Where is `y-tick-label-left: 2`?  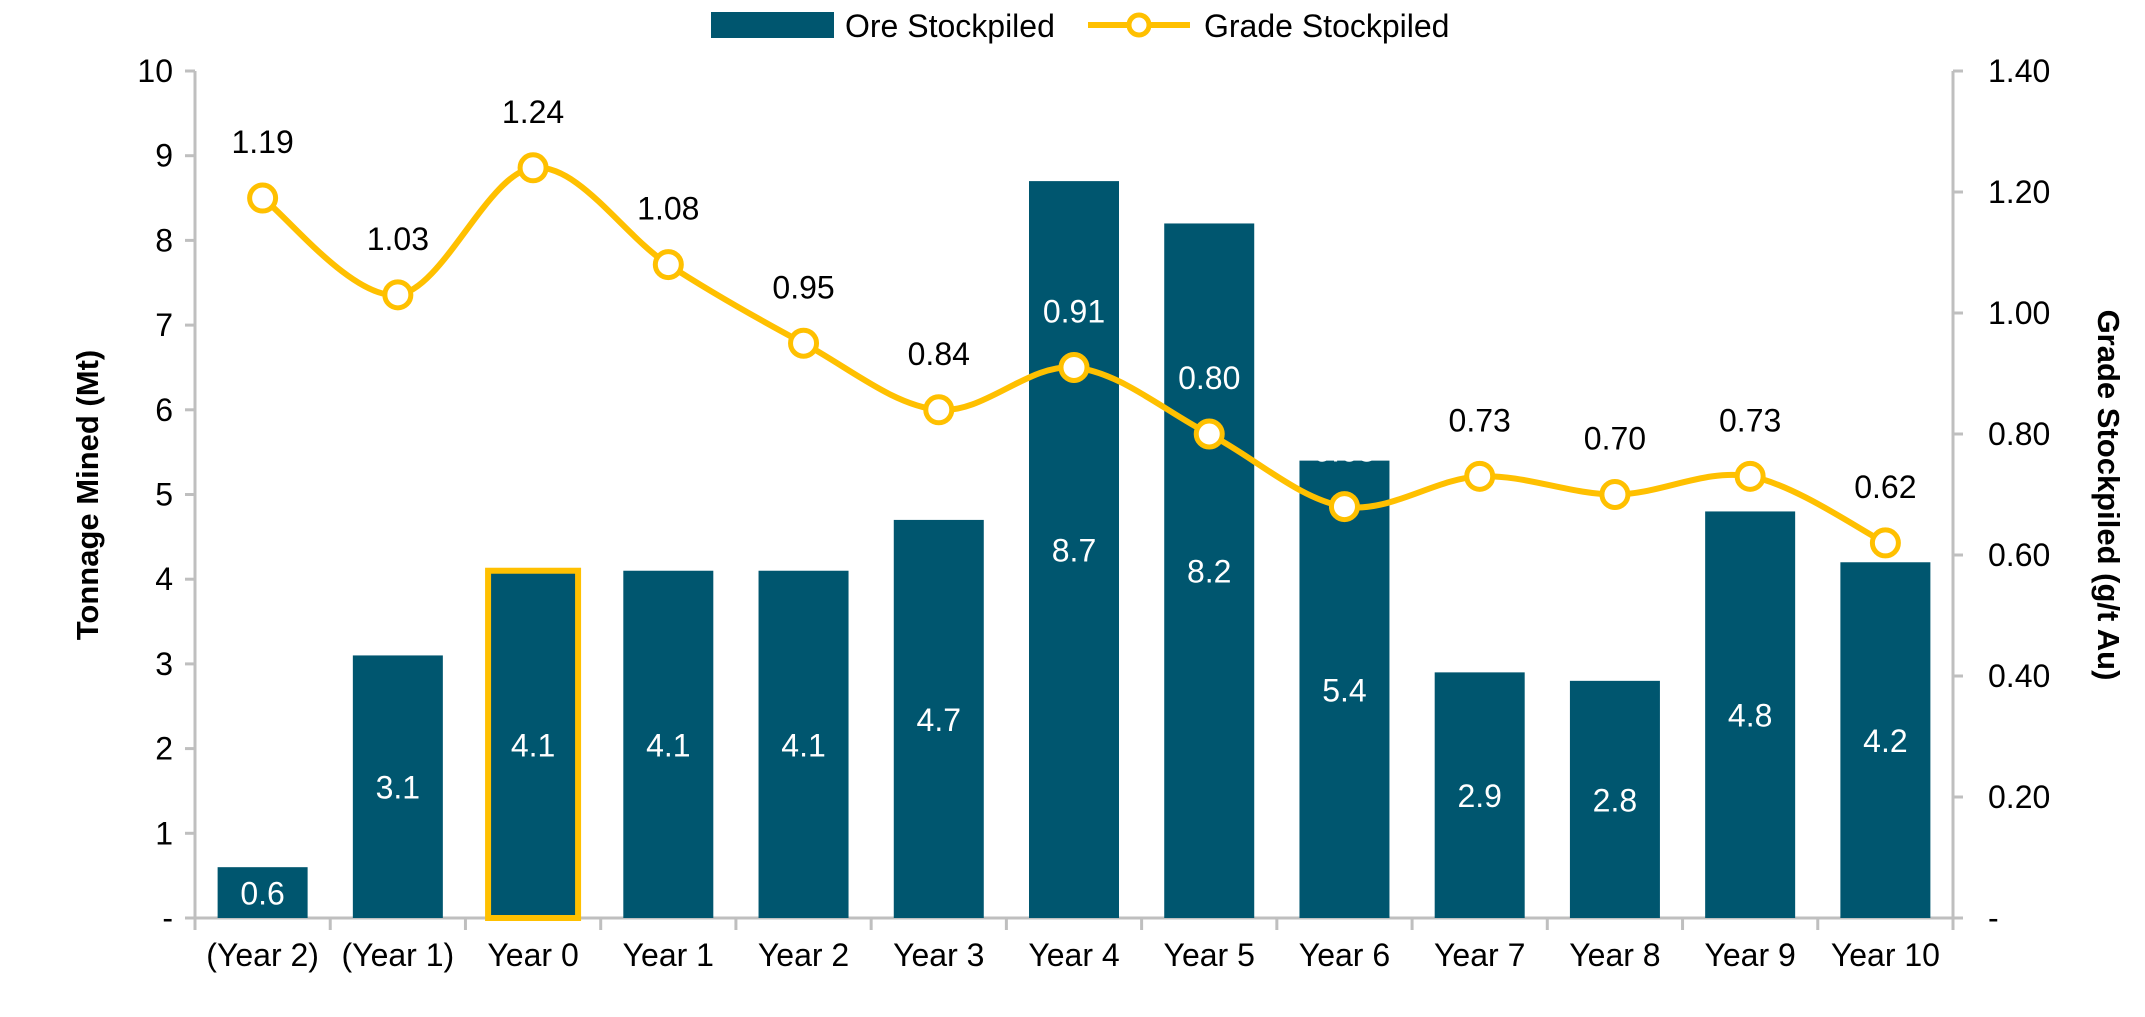 y-tick-label-left: 2 is located at coordinates (164, 749).